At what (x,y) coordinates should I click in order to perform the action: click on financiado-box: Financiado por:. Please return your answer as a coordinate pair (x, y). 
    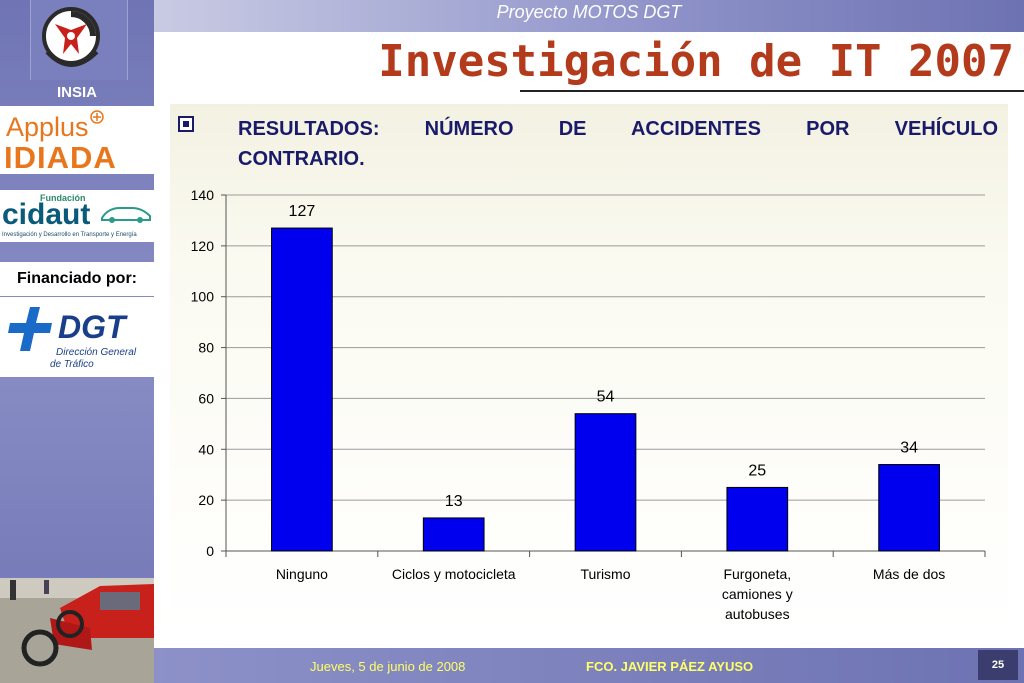
    Looking at the image, I should click on (77, 279).